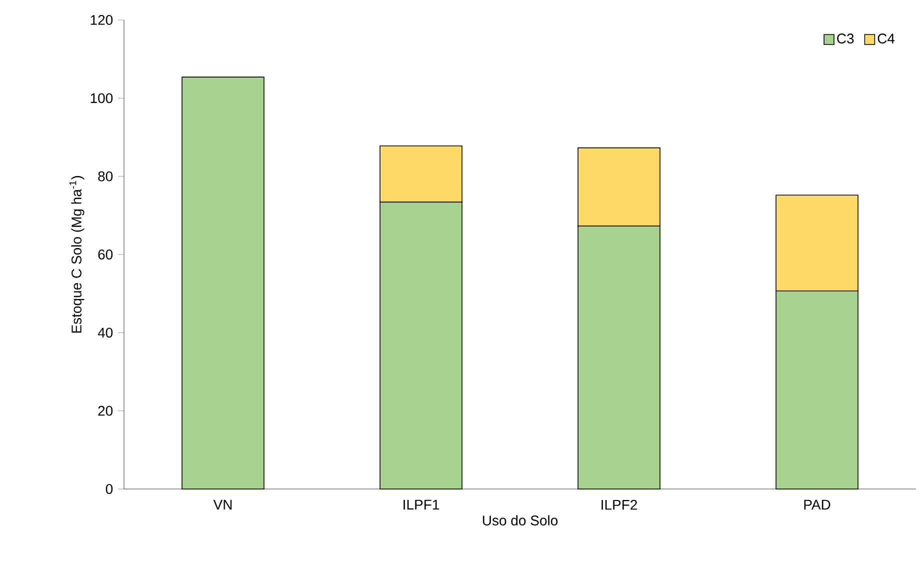  What do you see at coordinates (101, 20) in the screenshot?
I see `y-tick-label: 120` at bounding box center [101, 20].